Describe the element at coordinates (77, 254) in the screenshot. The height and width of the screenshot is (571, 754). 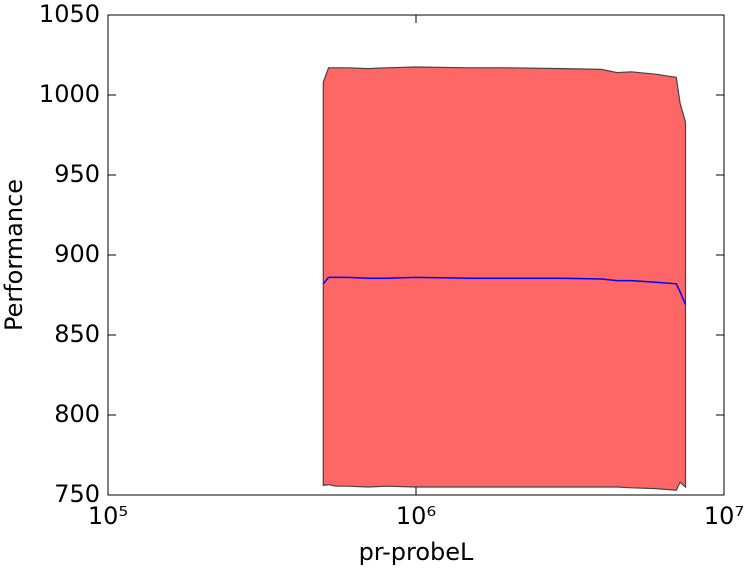
I see `y-tick-label: 900` at that location.